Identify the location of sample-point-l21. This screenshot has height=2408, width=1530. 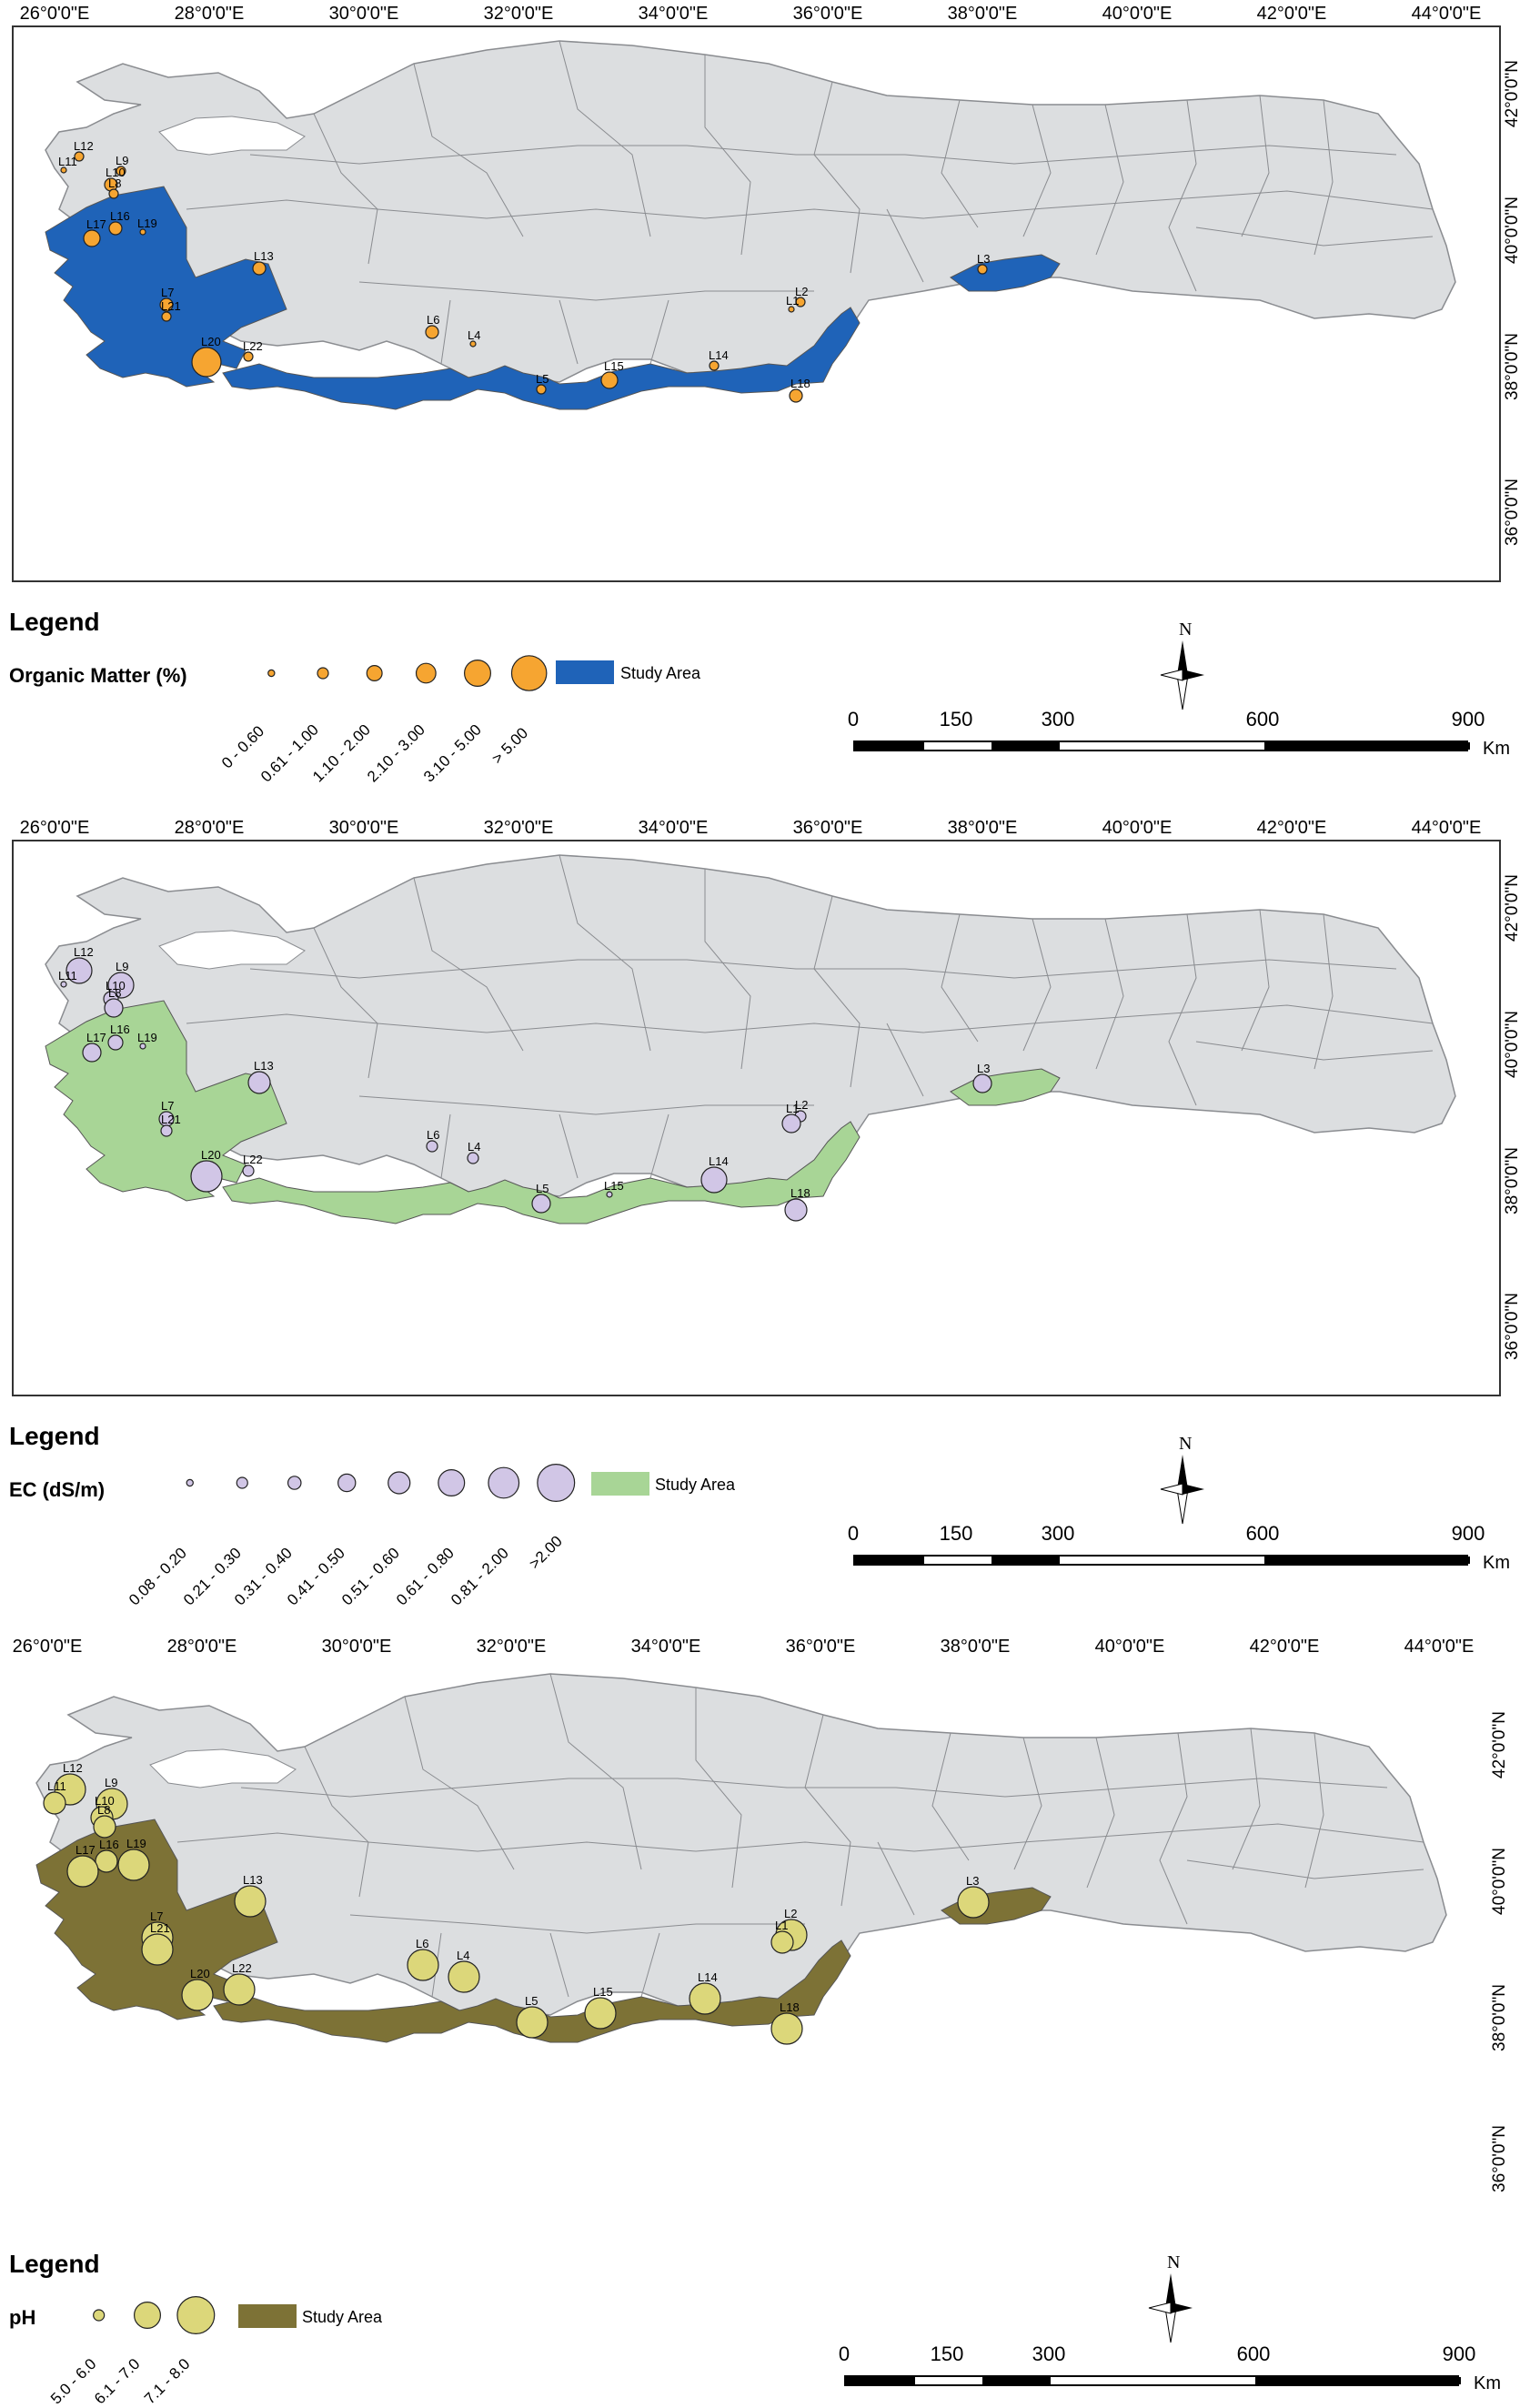
(167, 1130).